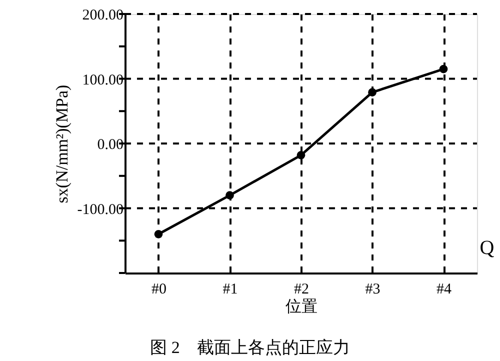 The width and height of the screenshot is (500, 361). Describe the element at coordinates (487, 248) in the screenshot. I see `text: Q` at that location.